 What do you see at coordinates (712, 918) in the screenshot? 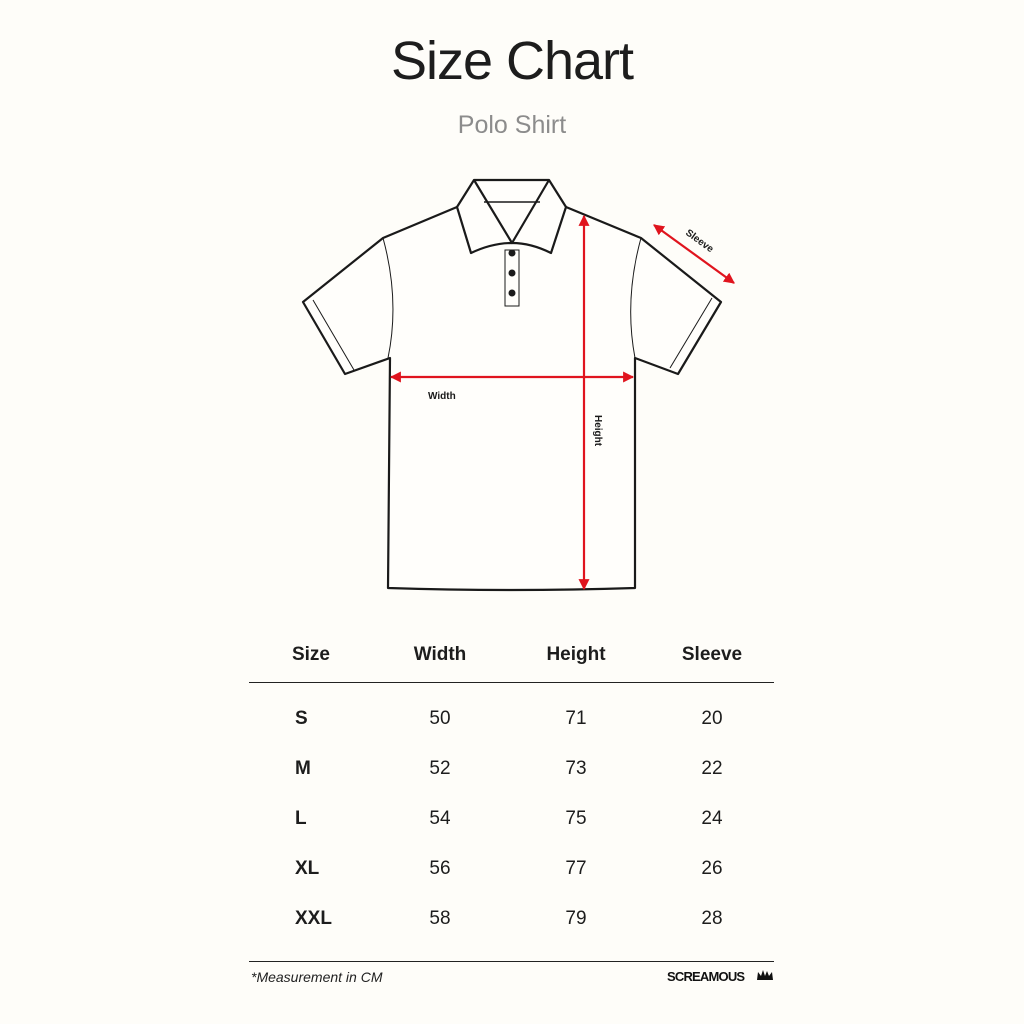
I see `cell-sleeve: 28` at bounding box center [712, 918].